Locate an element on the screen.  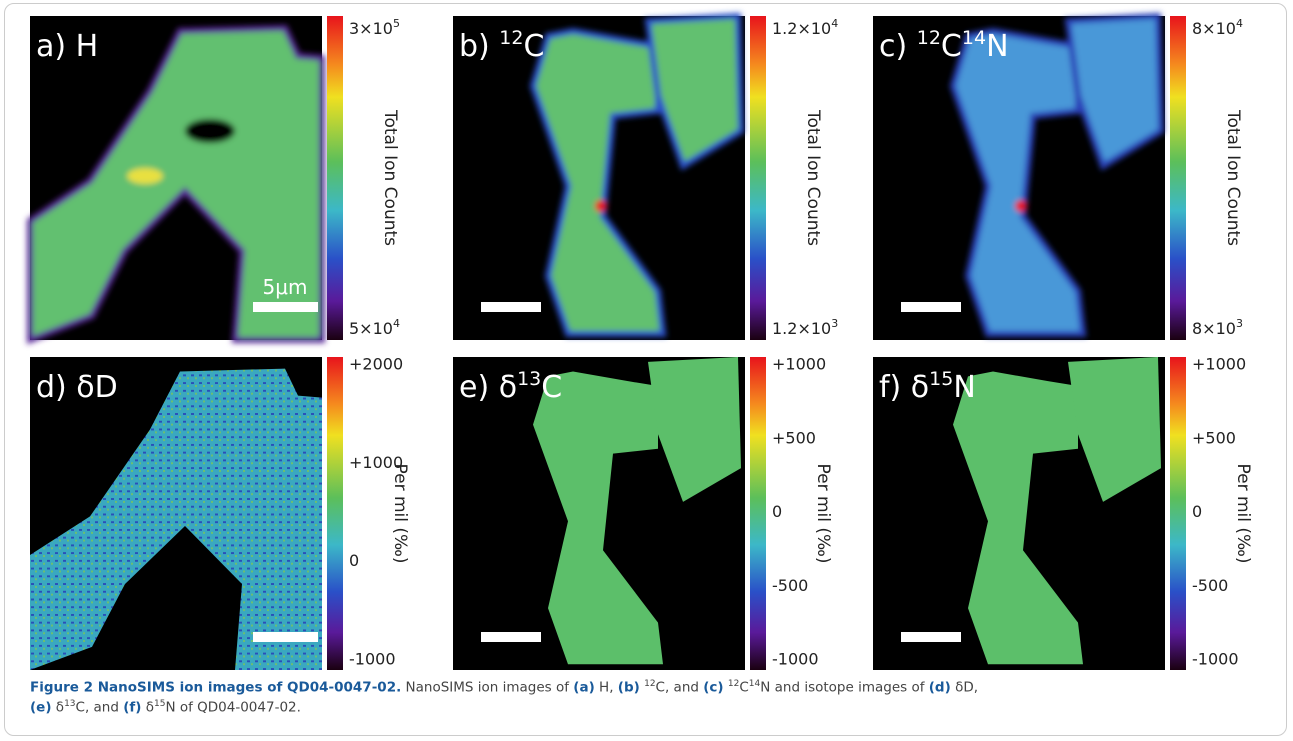
tick-text: 3×10 is located at coordinates (371, 28).